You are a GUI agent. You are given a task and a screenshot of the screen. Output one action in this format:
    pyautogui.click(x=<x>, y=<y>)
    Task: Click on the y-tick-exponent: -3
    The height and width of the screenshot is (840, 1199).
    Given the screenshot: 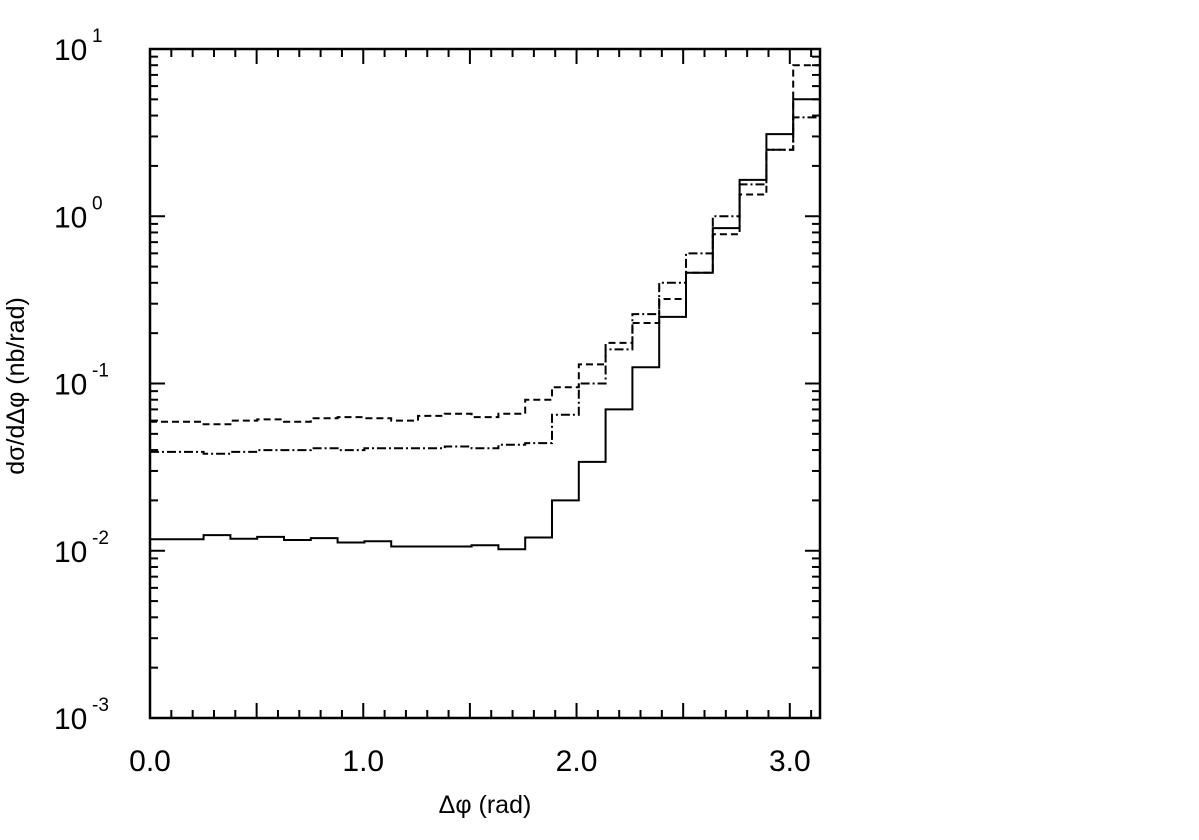 What is the action you would take?
    pyautogui.click(x=100, y=705)
    